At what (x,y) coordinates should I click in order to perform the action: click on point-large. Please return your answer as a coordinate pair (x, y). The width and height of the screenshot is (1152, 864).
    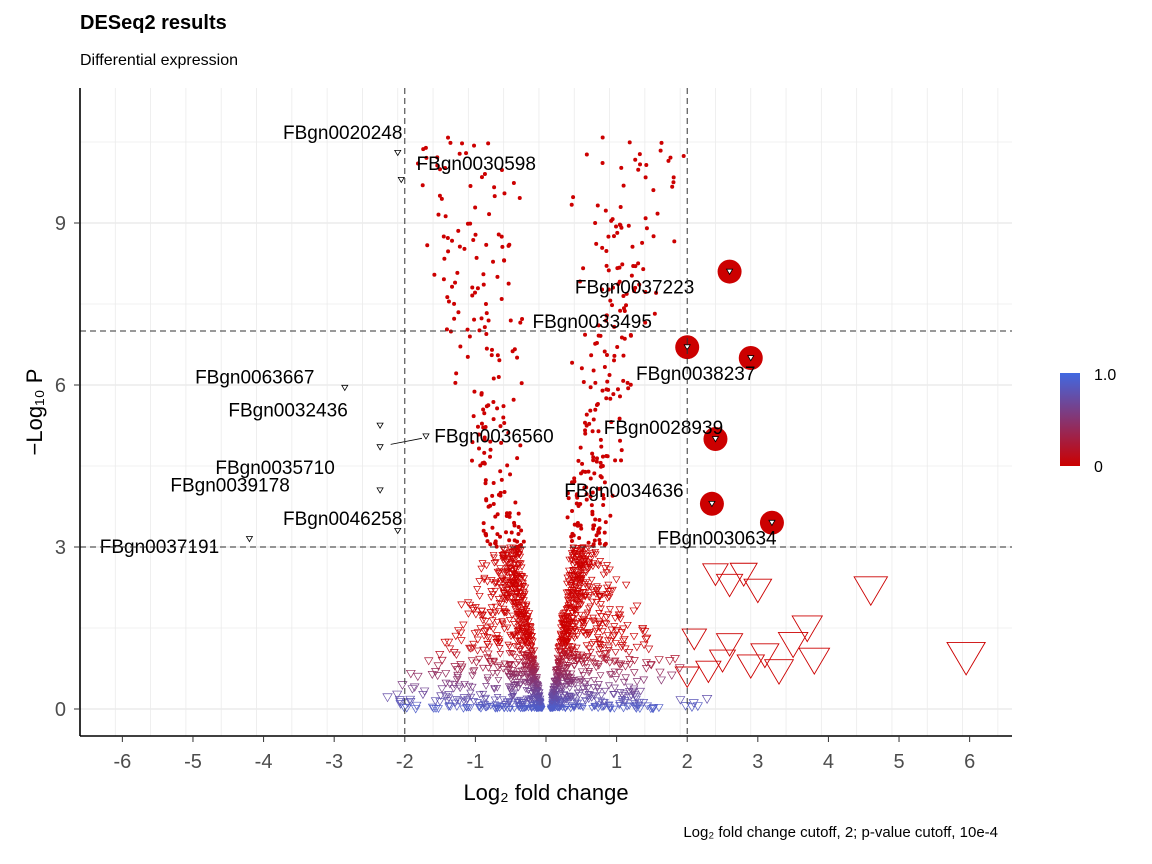
    Looking at the image, I should click on (758, 591).